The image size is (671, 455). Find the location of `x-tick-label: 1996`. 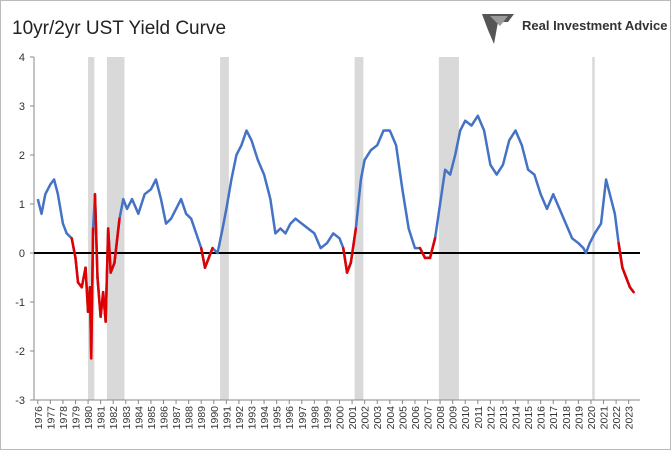

x-tick-label: 1996 is located at coordinates (290, 418).